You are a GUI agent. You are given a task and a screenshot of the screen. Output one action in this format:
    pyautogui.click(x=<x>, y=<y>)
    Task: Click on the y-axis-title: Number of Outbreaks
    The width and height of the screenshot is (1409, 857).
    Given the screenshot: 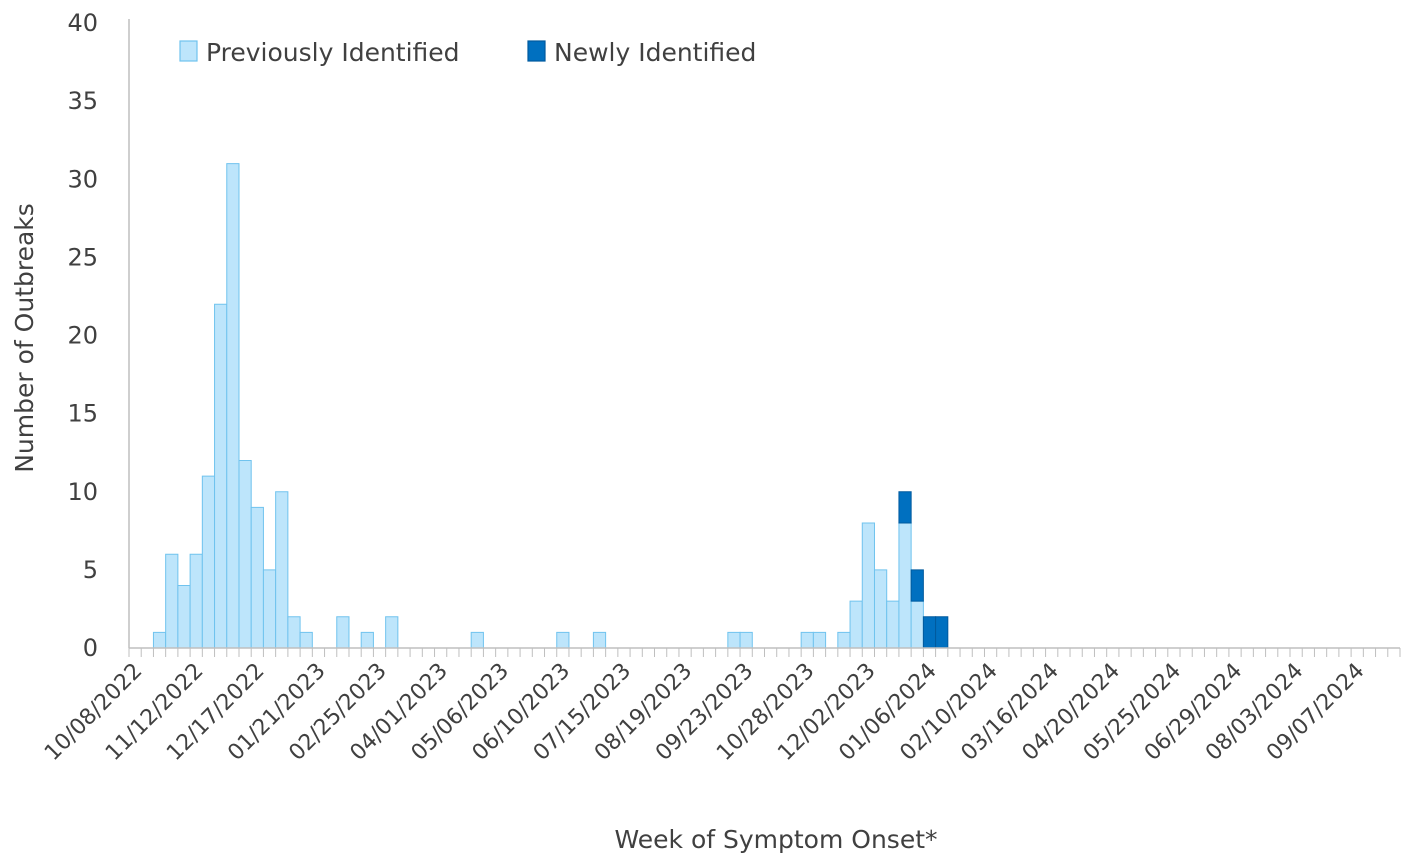 What is the action you would take?
    pyautogui.click(x=24, y=338)
    